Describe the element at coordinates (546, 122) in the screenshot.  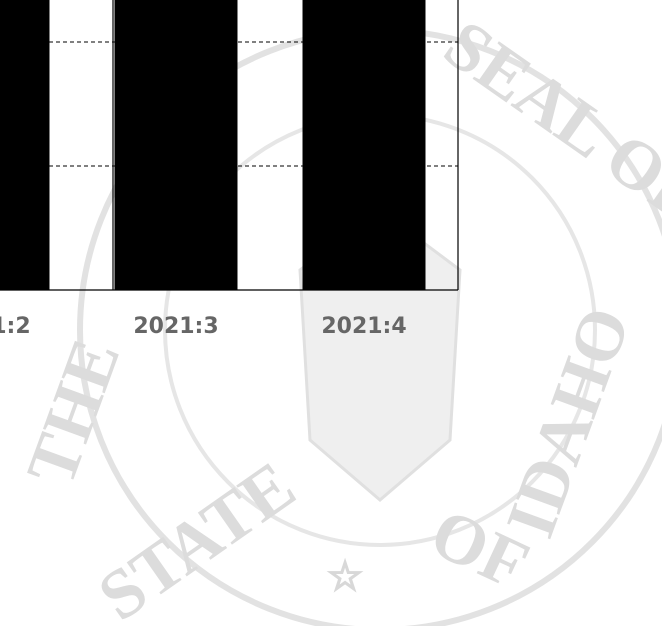
I see `watermark-text: SEAL OF` at that location.